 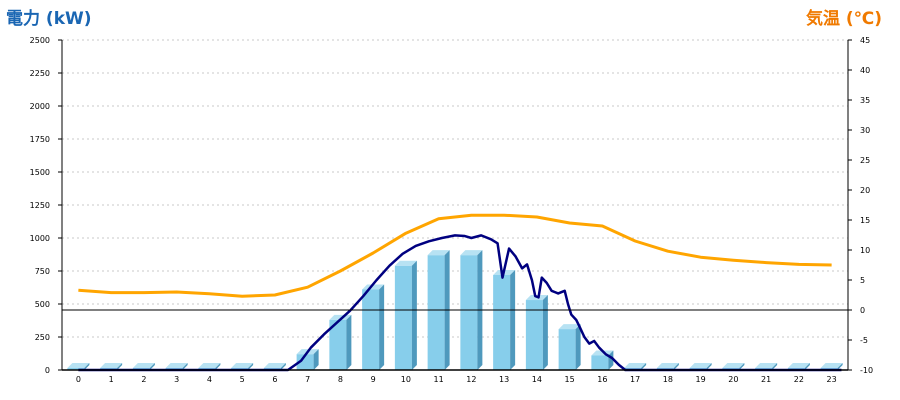 What do you see at coordinates (40, 40) in the screenshot?
I see `left-tick-label: 2500` at bounding box center [40, 40].